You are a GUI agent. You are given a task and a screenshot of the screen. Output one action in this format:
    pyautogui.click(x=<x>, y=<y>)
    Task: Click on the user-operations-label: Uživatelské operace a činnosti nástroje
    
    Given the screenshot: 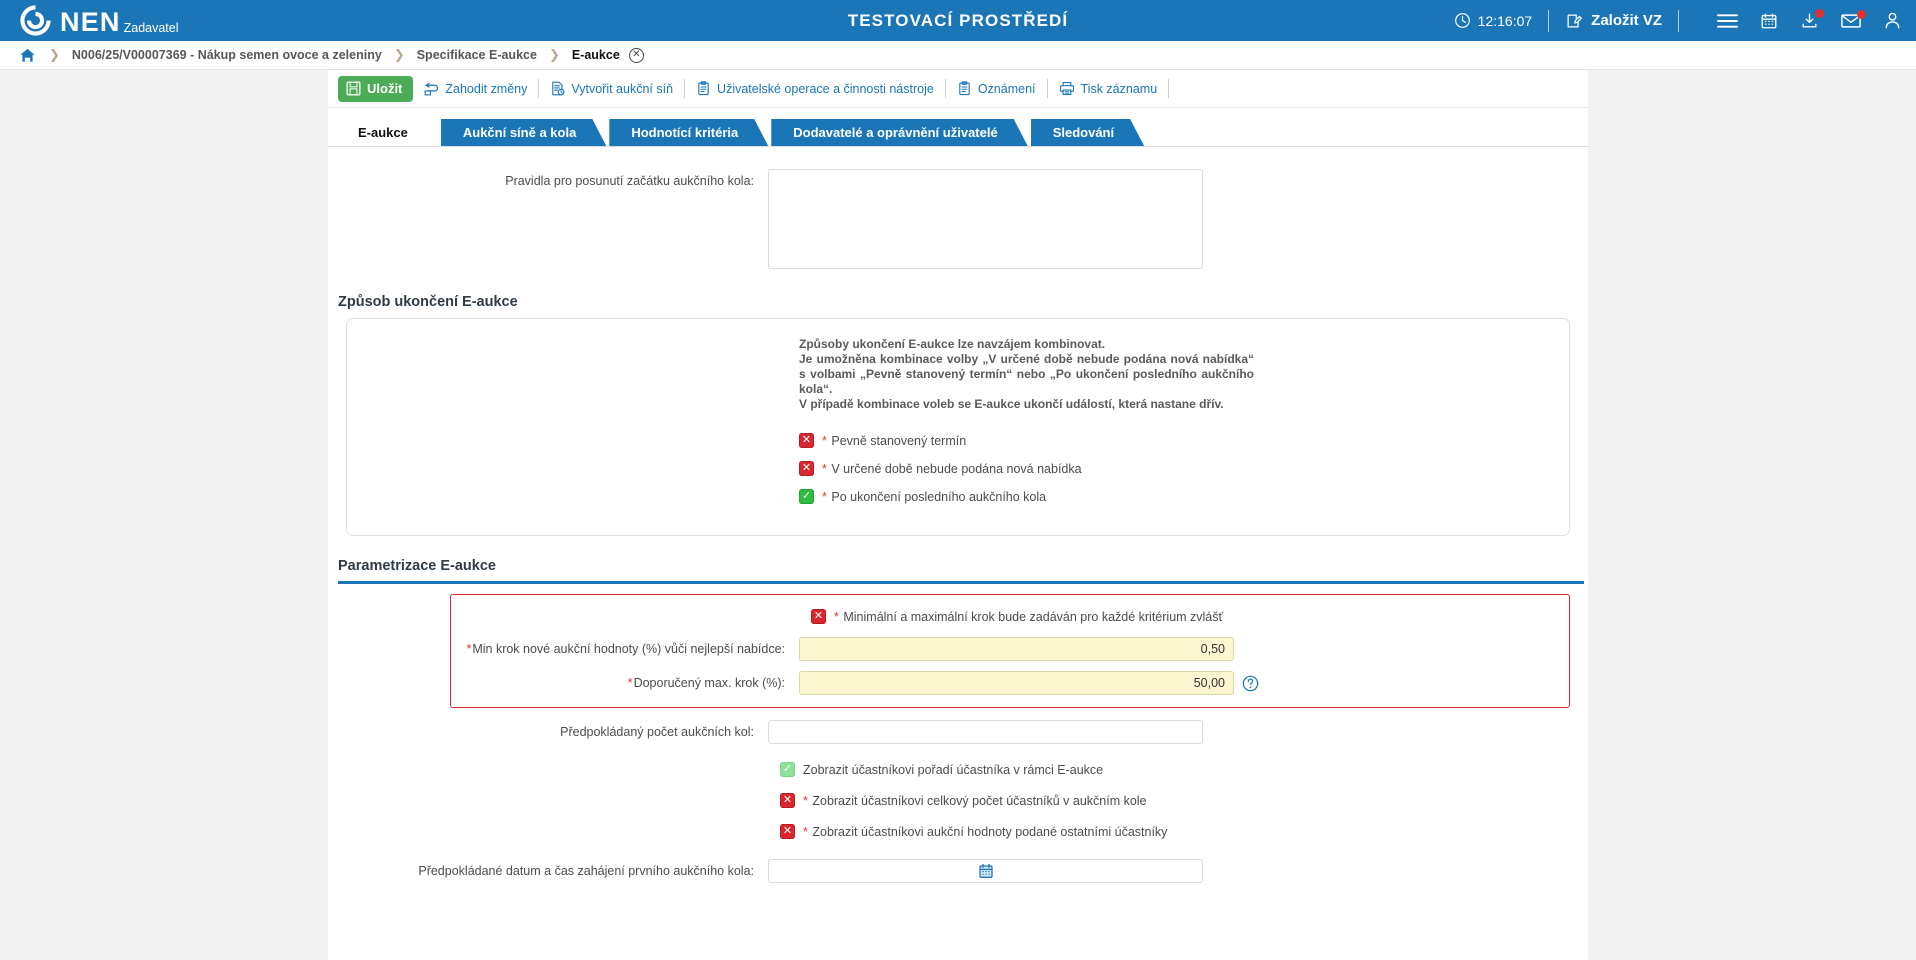 What is the action you would take?
    pyautogui.click(x=825, y=88)
    